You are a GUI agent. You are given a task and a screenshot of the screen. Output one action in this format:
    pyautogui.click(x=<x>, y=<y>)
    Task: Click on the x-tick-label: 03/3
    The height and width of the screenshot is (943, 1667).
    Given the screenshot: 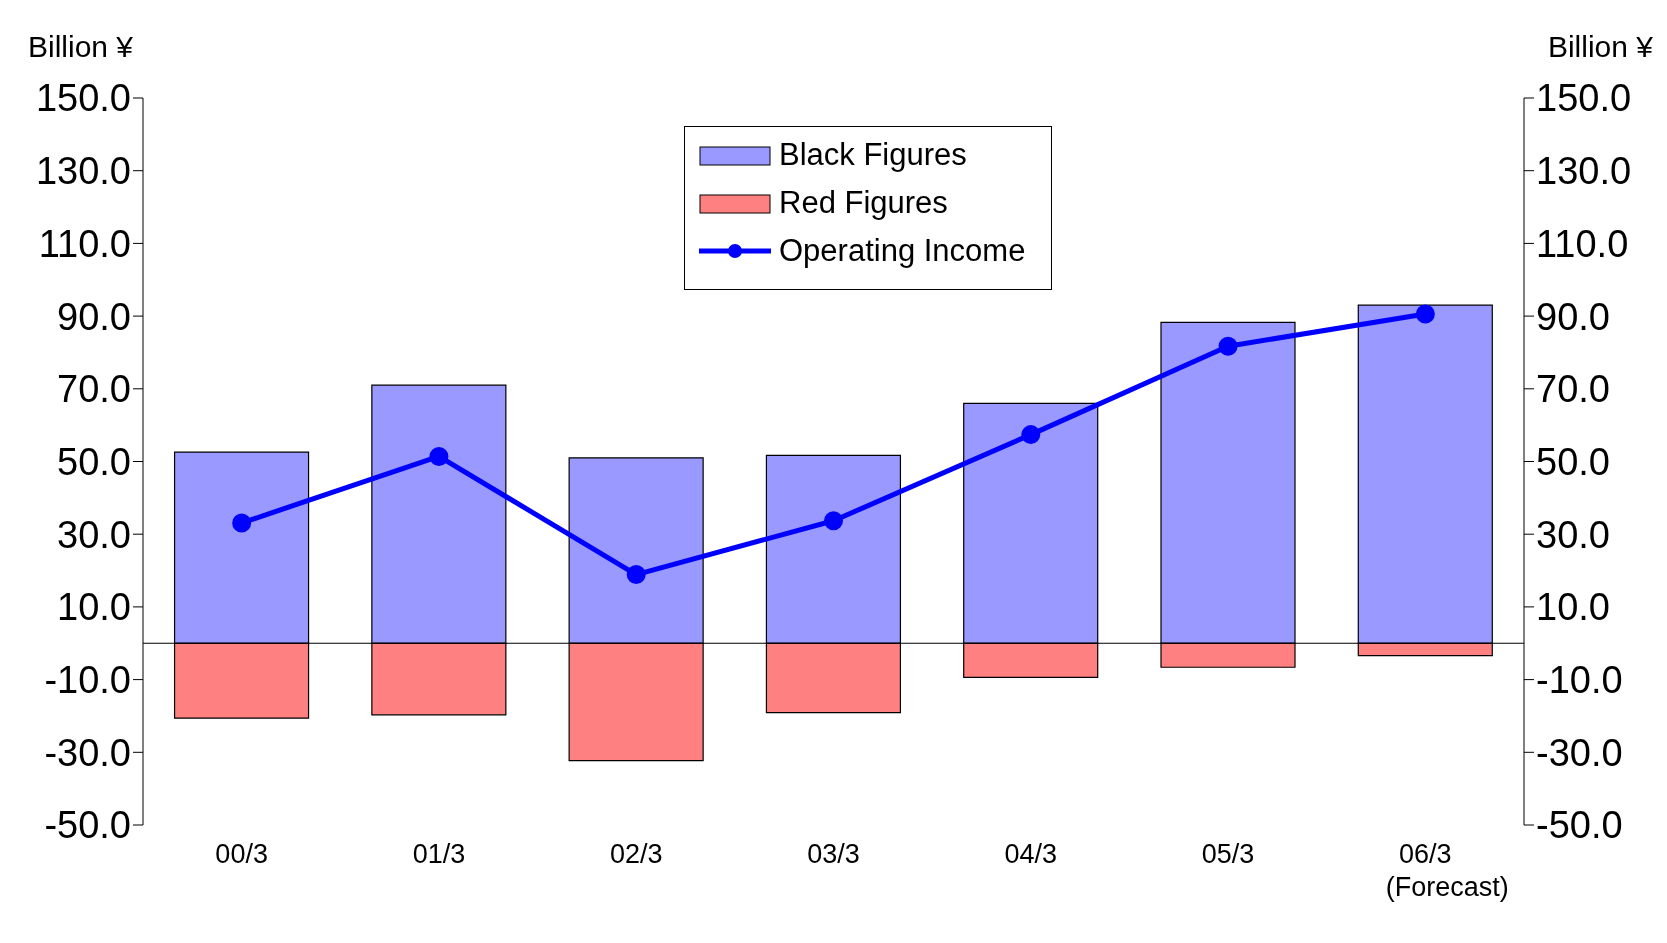 What is the action you would take?
    pyautogui.click(x=833, y=854)
    